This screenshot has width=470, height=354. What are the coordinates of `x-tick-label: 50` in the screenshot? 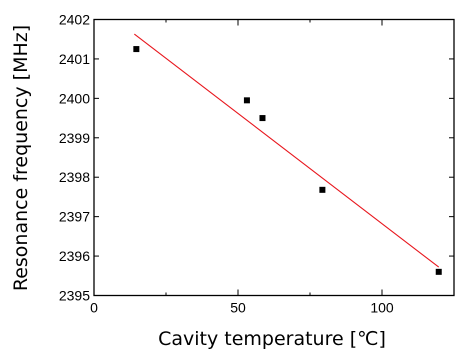 It's located at (238, 308).